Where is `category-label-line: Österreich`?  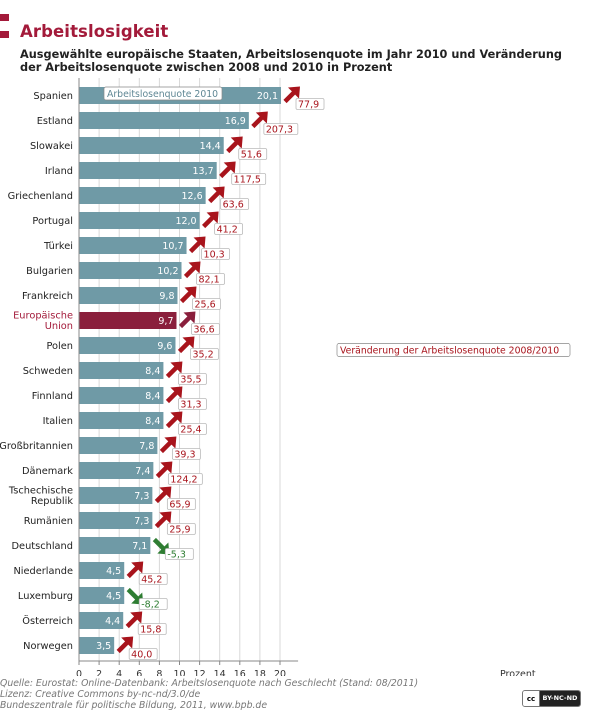
category-label-line: Österreich is located at coordinates (47, 620).